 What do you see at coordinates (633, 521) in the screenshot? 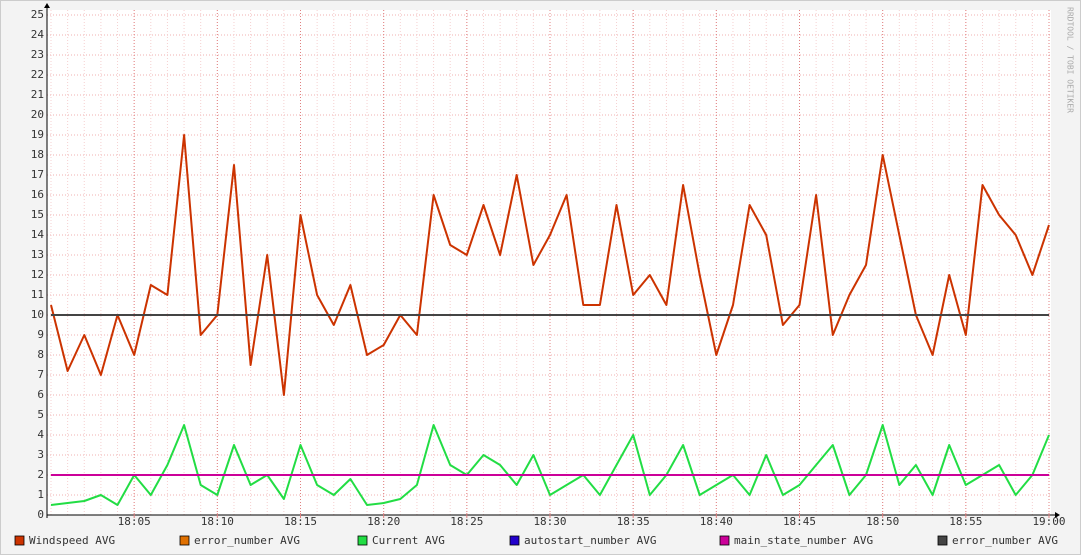
I see `x-tick-label: 18:35` at bounding box center [633, 521].